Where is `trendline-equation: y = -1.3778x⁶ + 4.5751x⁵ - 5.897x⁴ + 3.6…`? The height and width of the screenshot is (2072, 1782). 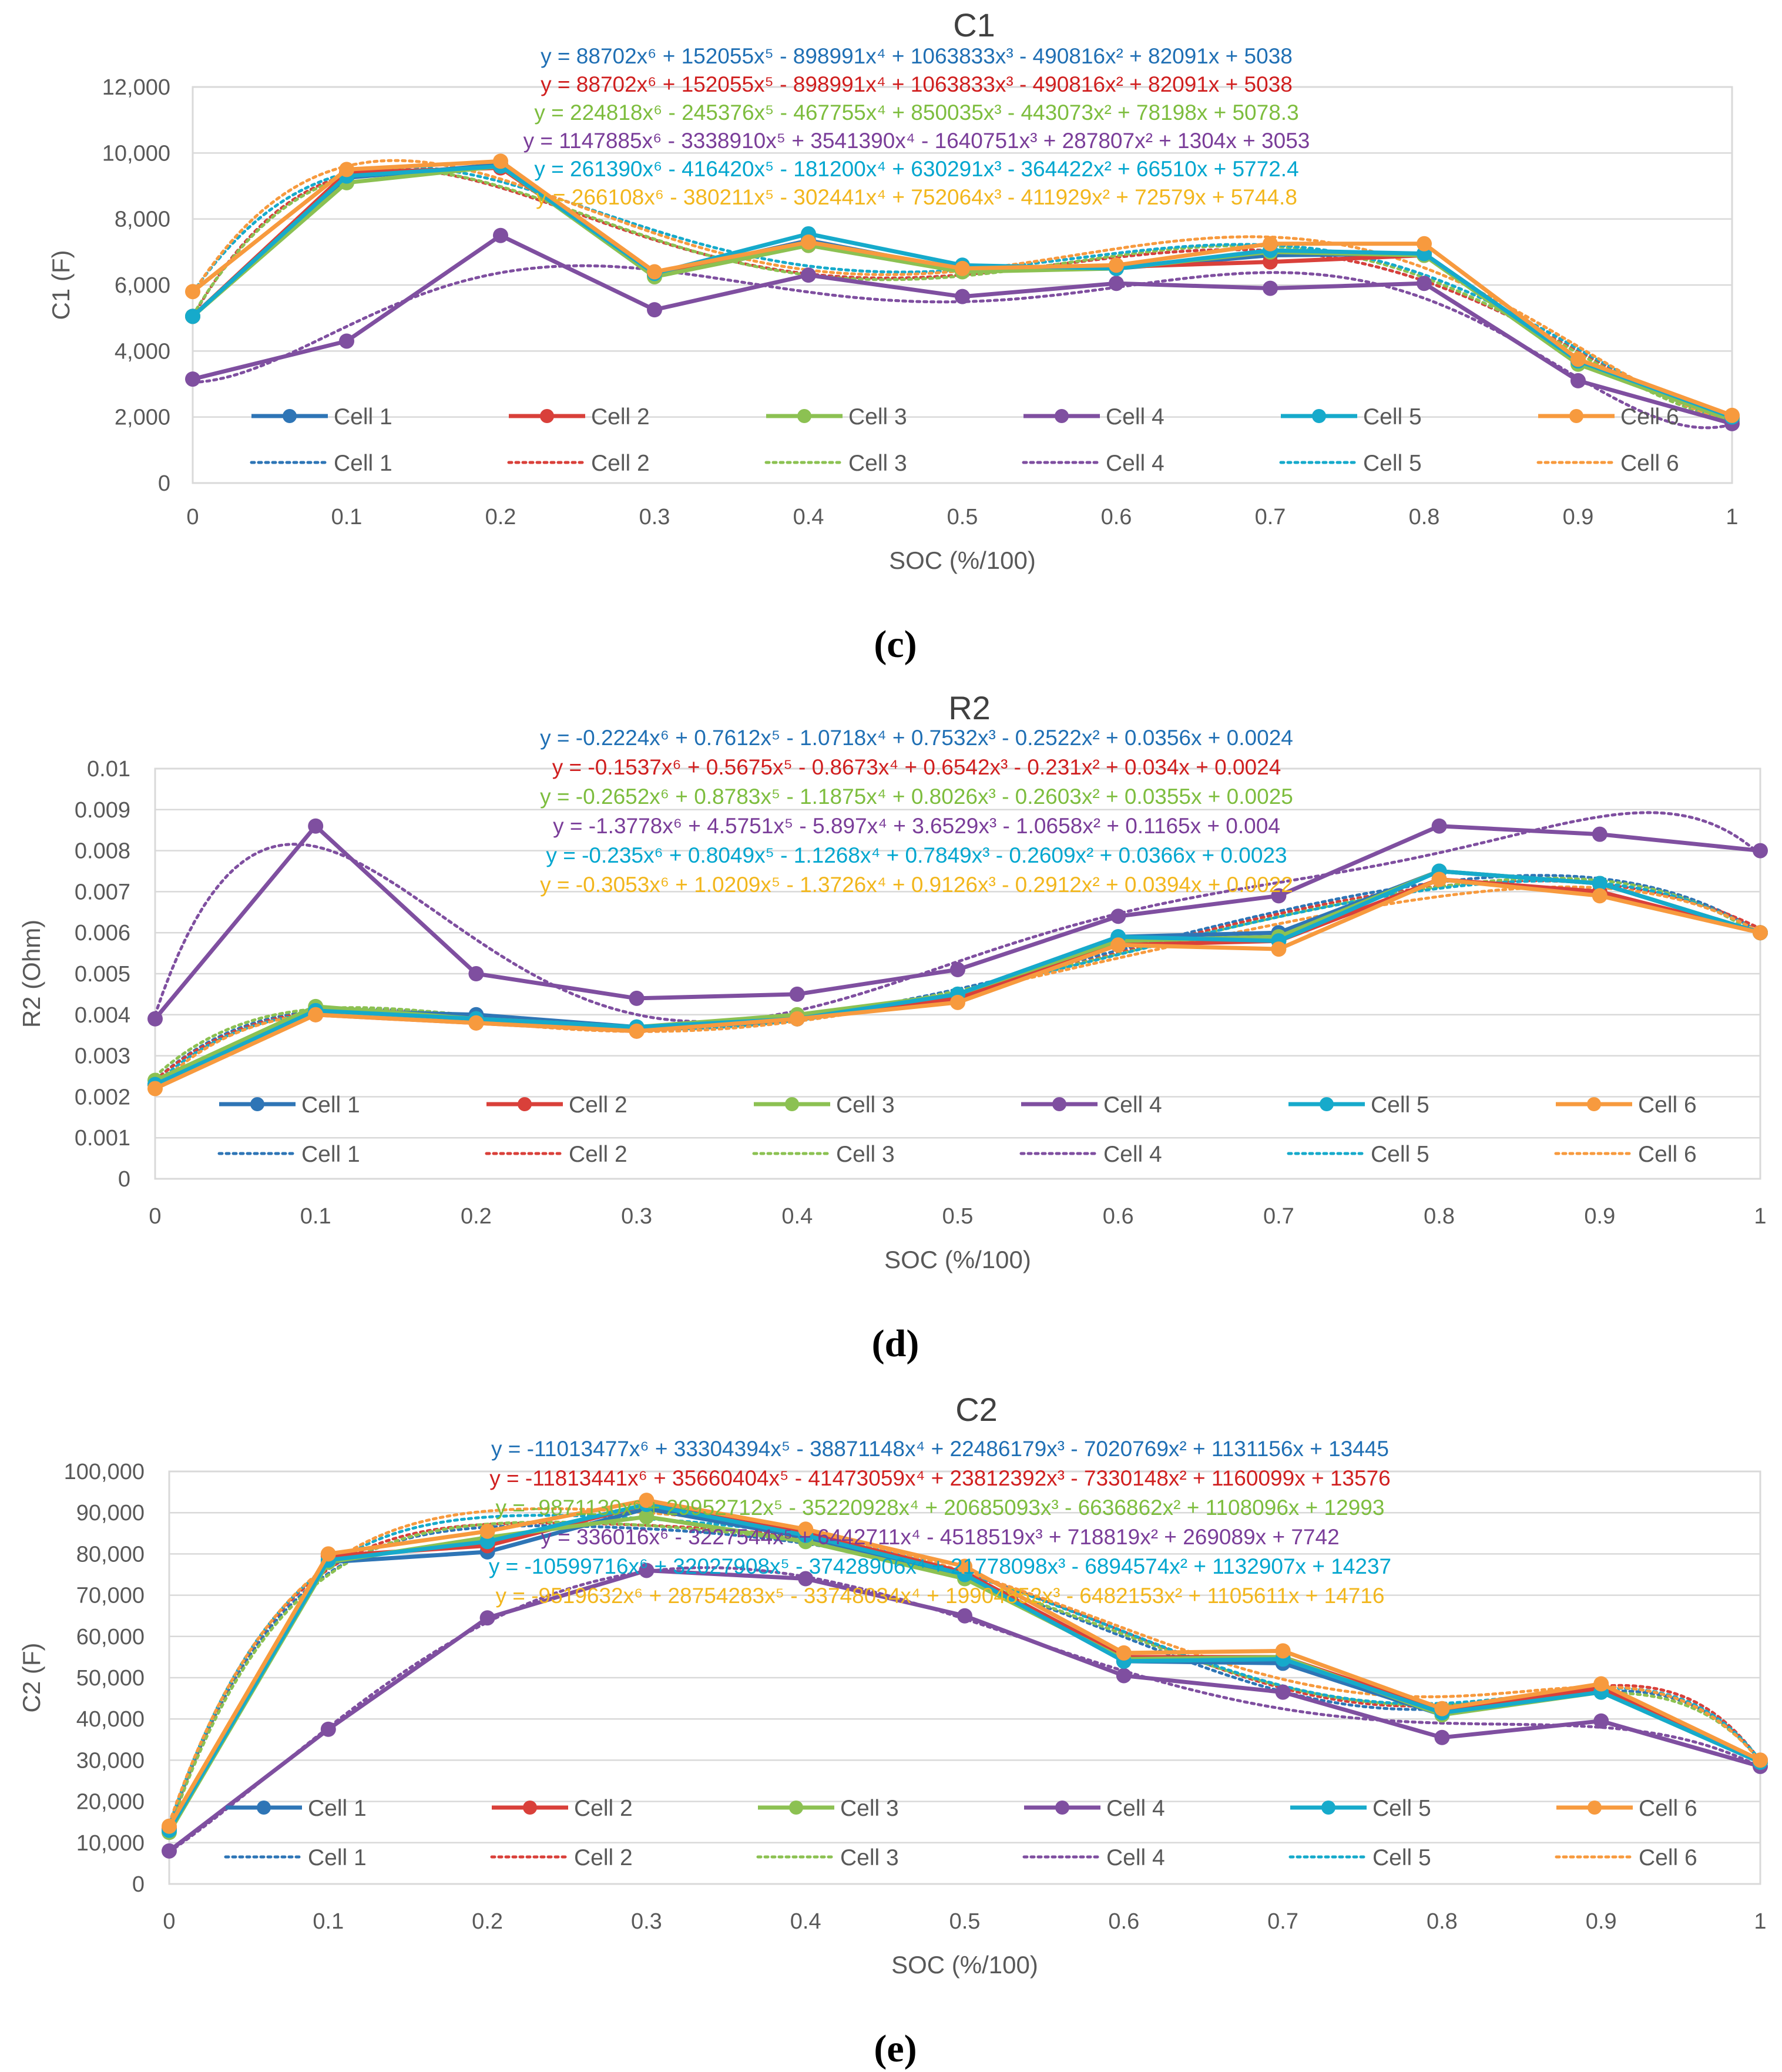
trendline-equation: y = -1.3778x⁶ + 4.5751x⁵ - 5.897x⁴ + 3.6… is located at coordinates (916, 826).